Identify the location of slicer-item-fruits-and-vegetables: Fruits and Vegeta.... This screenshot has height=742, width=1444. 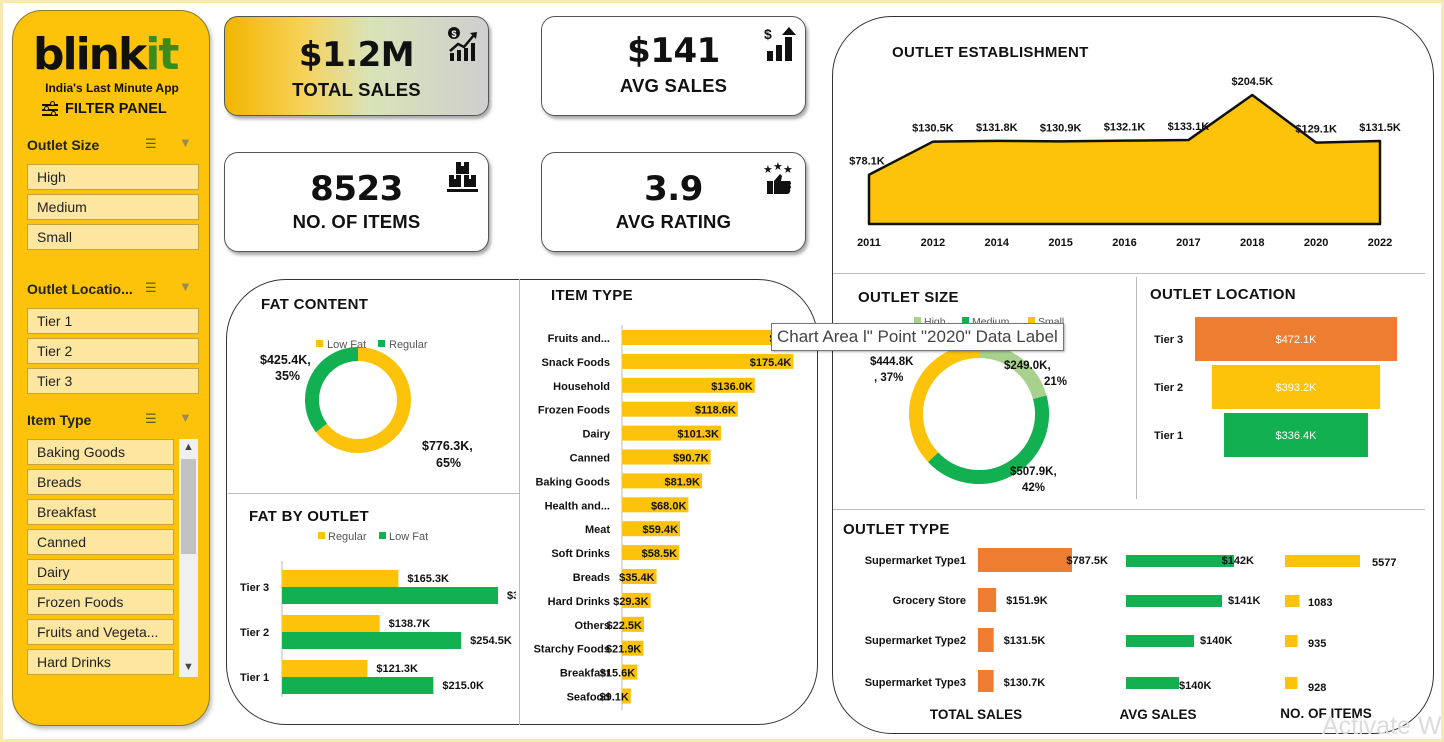
(100, 632).